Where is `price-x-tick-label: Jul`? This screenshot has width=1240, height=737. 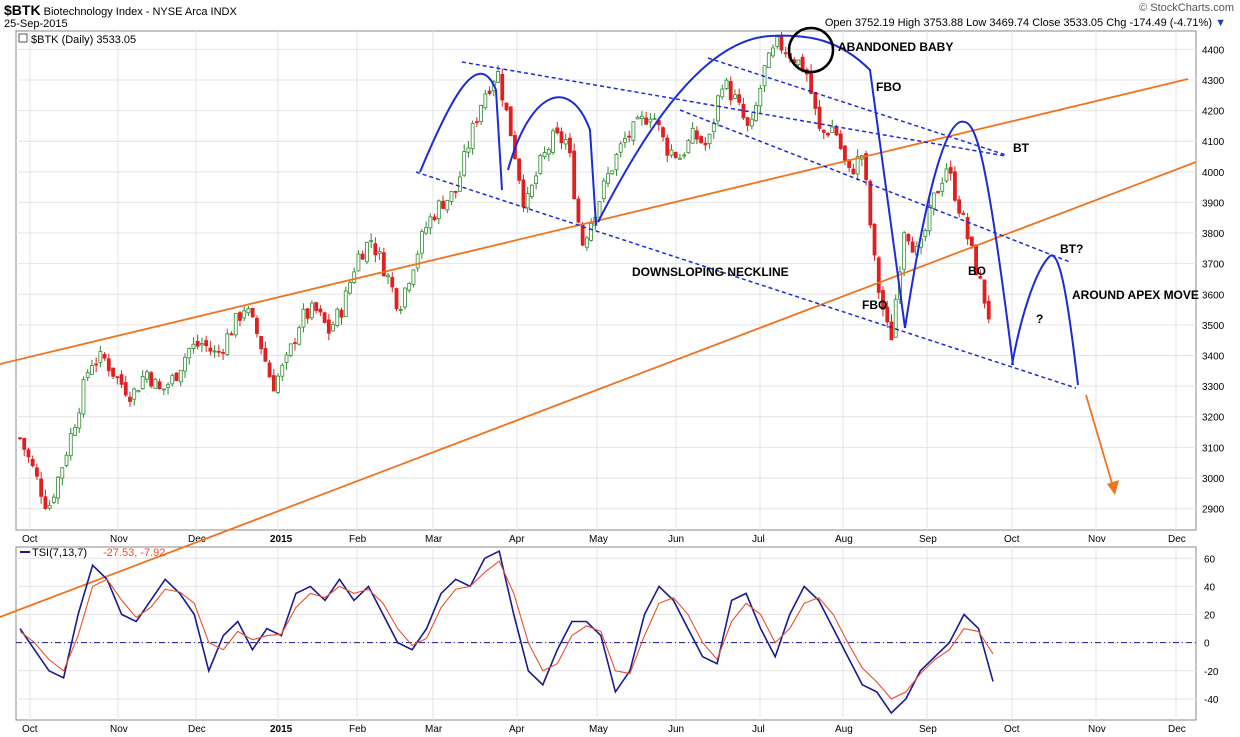 price-x-tick-label: Jul is located at coordinates (758, 539).